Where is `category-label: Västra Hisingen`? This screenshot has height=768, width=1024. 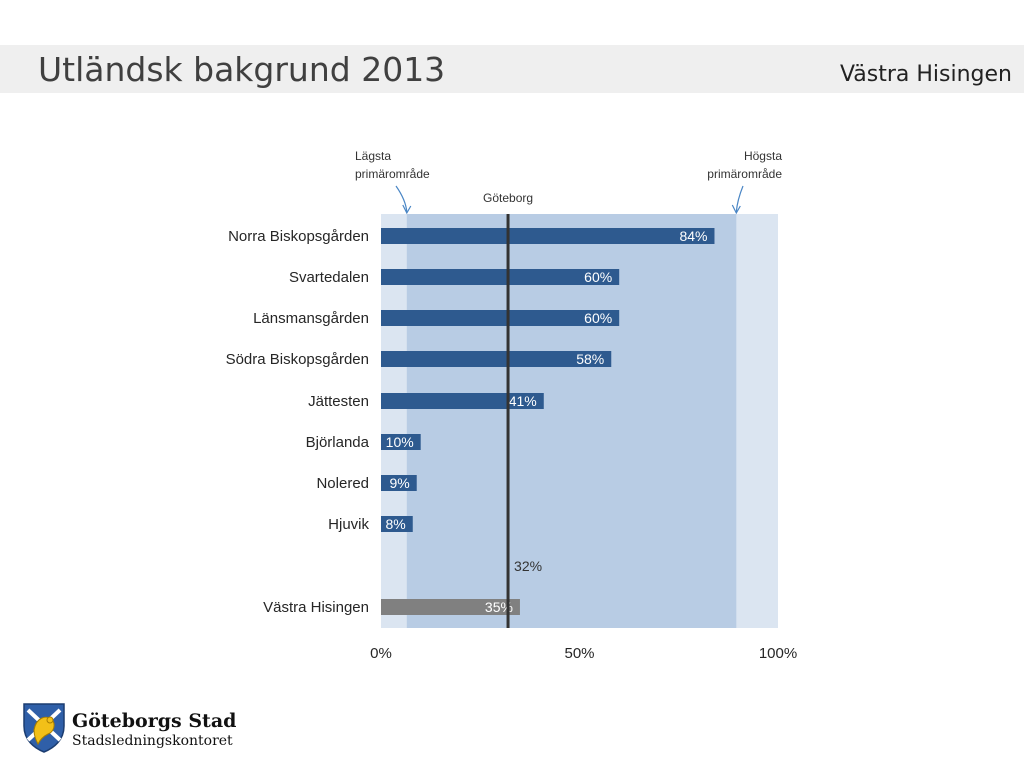 category-label: Västra Hisingen is located at coordinates (316, 607).